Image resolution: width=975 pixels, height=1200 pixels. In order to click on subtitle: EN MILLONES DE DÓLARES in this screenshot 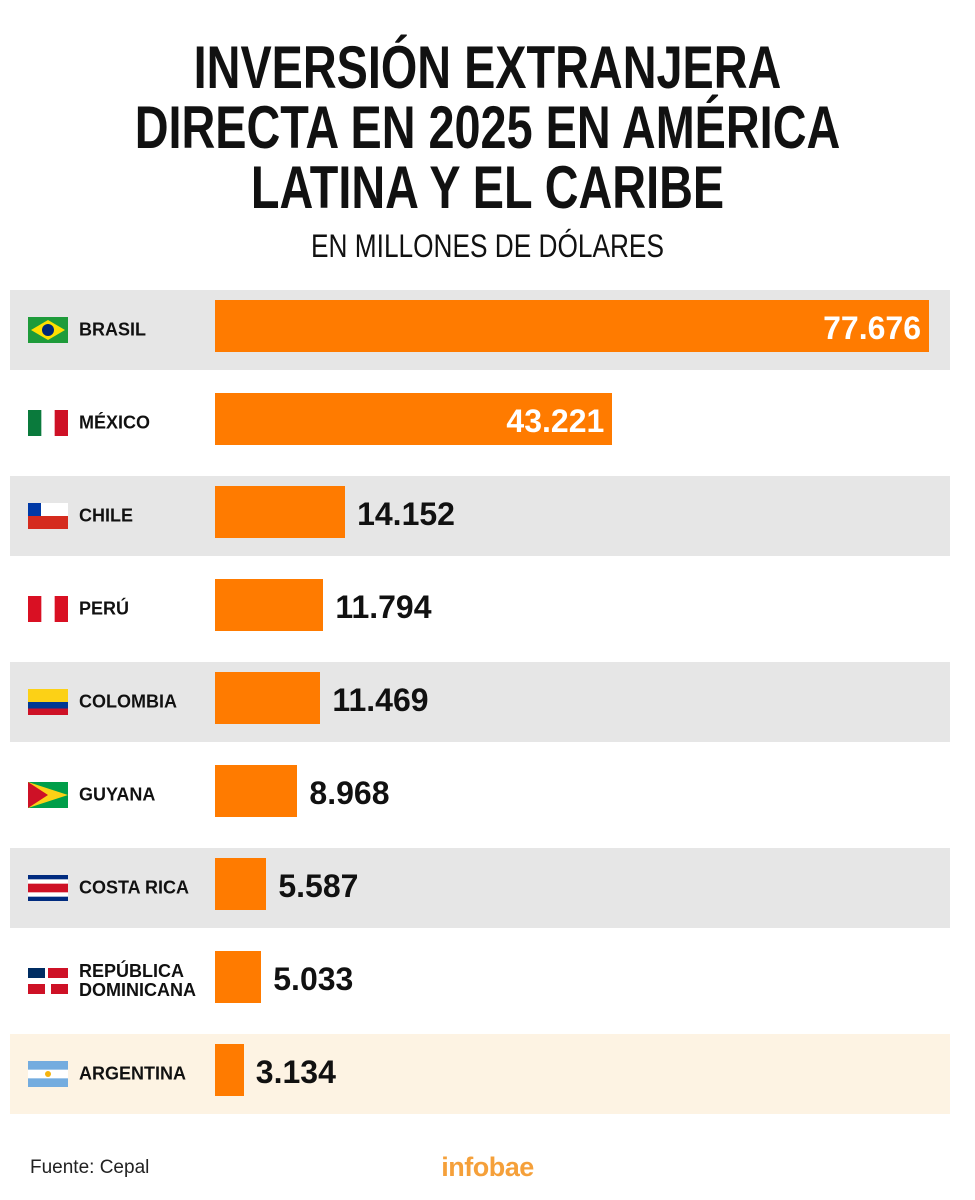, I will do `click(487, 246)`.